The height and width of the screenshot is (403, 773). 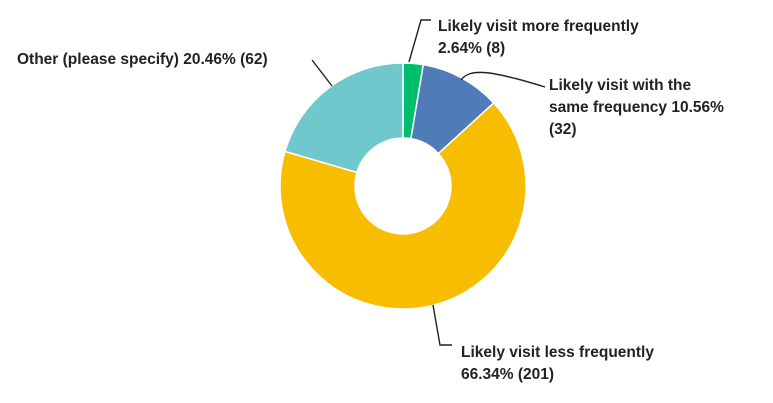 What do you see at coordinates (419, 41) in the screenshot?
I see `leader-visit-more` at bounding box center [419, 41].